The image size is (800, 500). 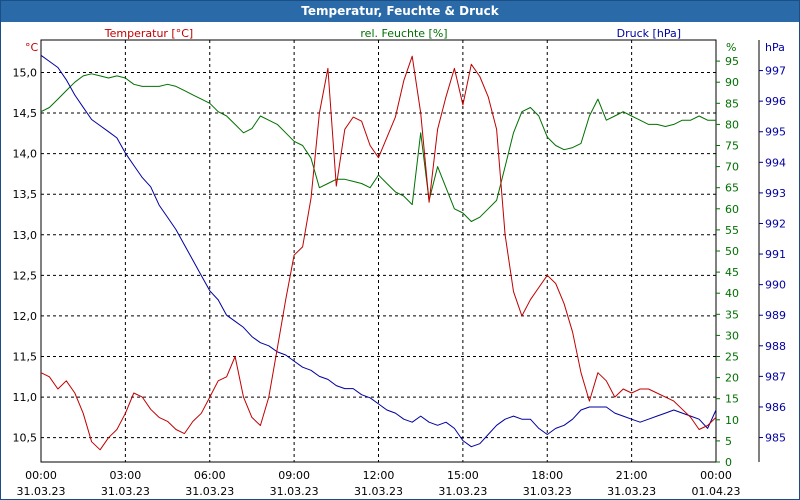 I want to click on window-title: Temperatur, Feuchte & Druck, so click(x=400, y=11).